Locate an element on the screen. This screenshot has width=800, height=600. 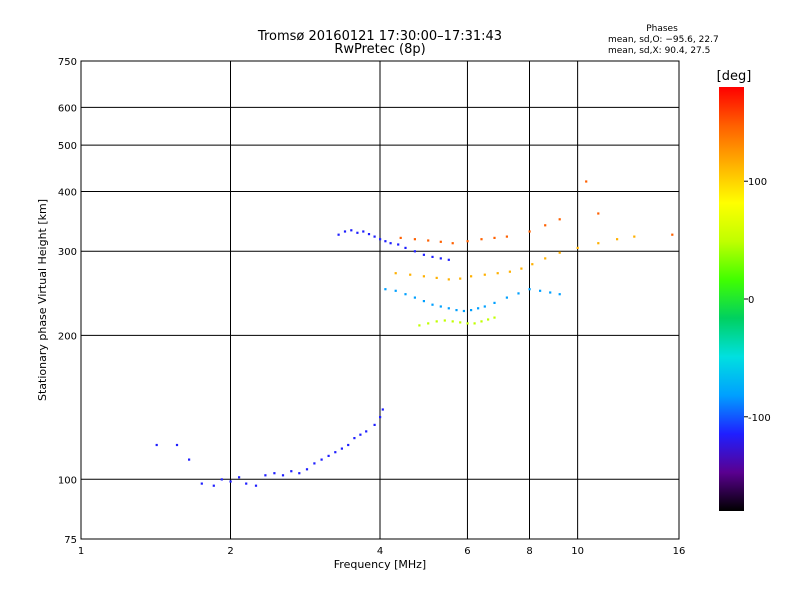
colorbar: [deg] 100 0 -100 is located at coordinates (744, 290).